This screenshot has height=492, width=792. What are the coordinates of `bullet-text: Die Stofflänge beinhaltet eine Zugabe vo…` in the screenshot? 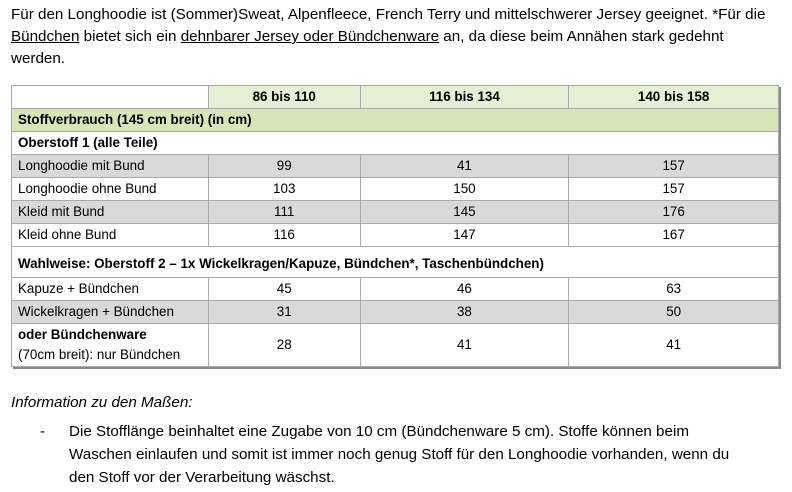 It's located at (399, 454).